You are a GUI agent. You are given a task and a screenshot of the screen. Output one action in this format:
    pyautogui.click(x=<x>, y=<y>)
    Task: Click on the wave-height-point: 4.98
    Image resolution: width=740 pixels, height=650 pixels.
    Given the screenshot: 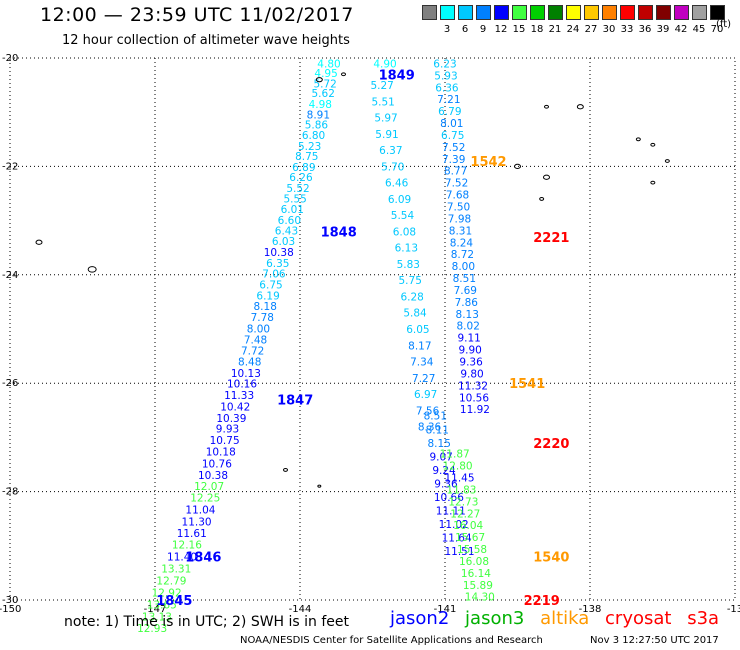 What is the action you would take?
    pyautogui.click(x=320, y=105)
    